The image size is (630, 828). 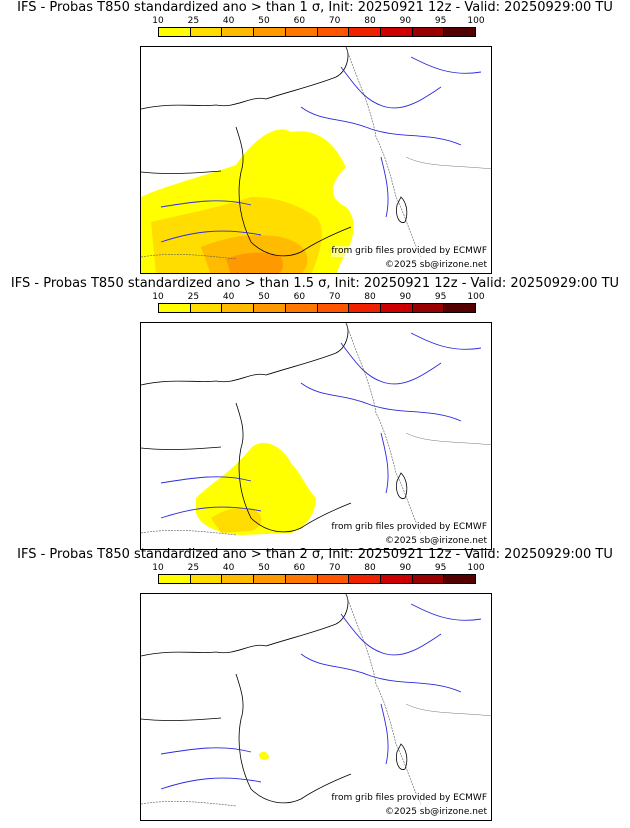 I want to click on legend-tick-label: 60, so click(x=299, y=21).